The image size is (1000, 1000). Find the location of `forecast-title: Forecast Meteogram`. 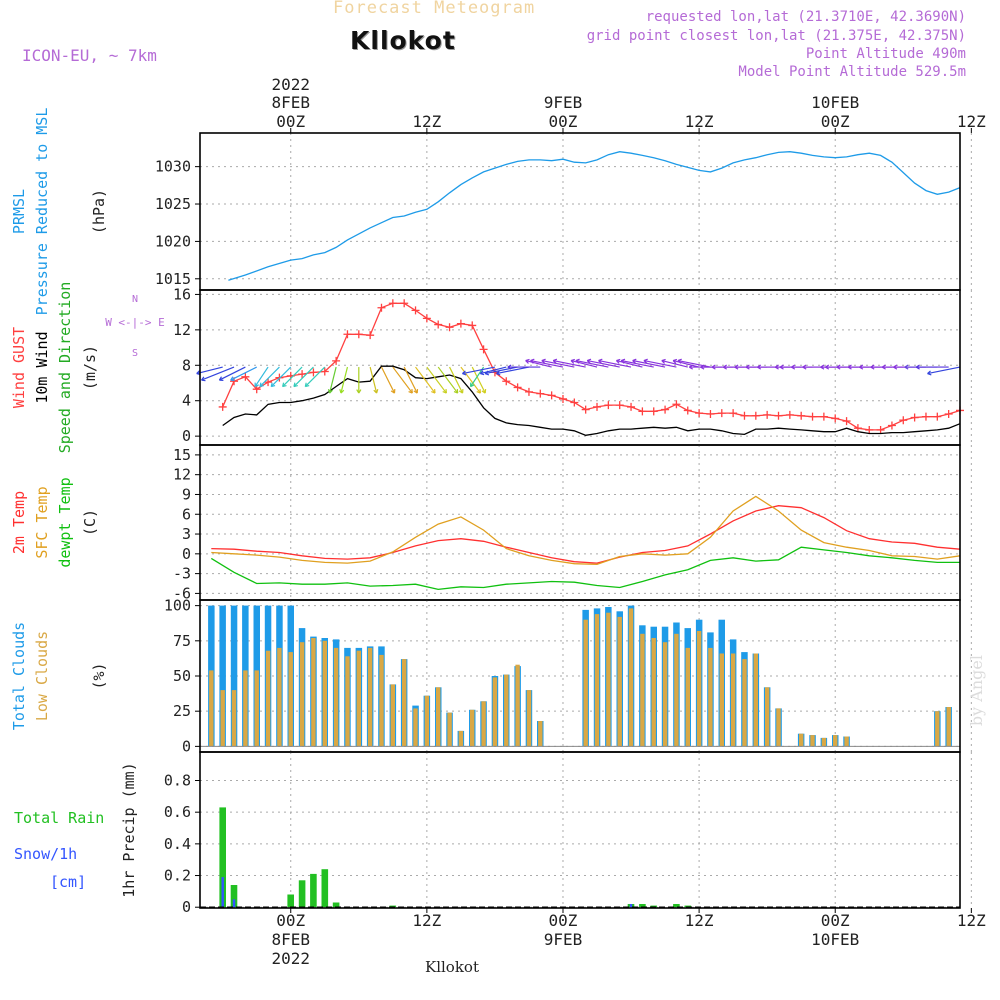

forecast-title: Forecast Meteogram is located at coordinates (434, 9).